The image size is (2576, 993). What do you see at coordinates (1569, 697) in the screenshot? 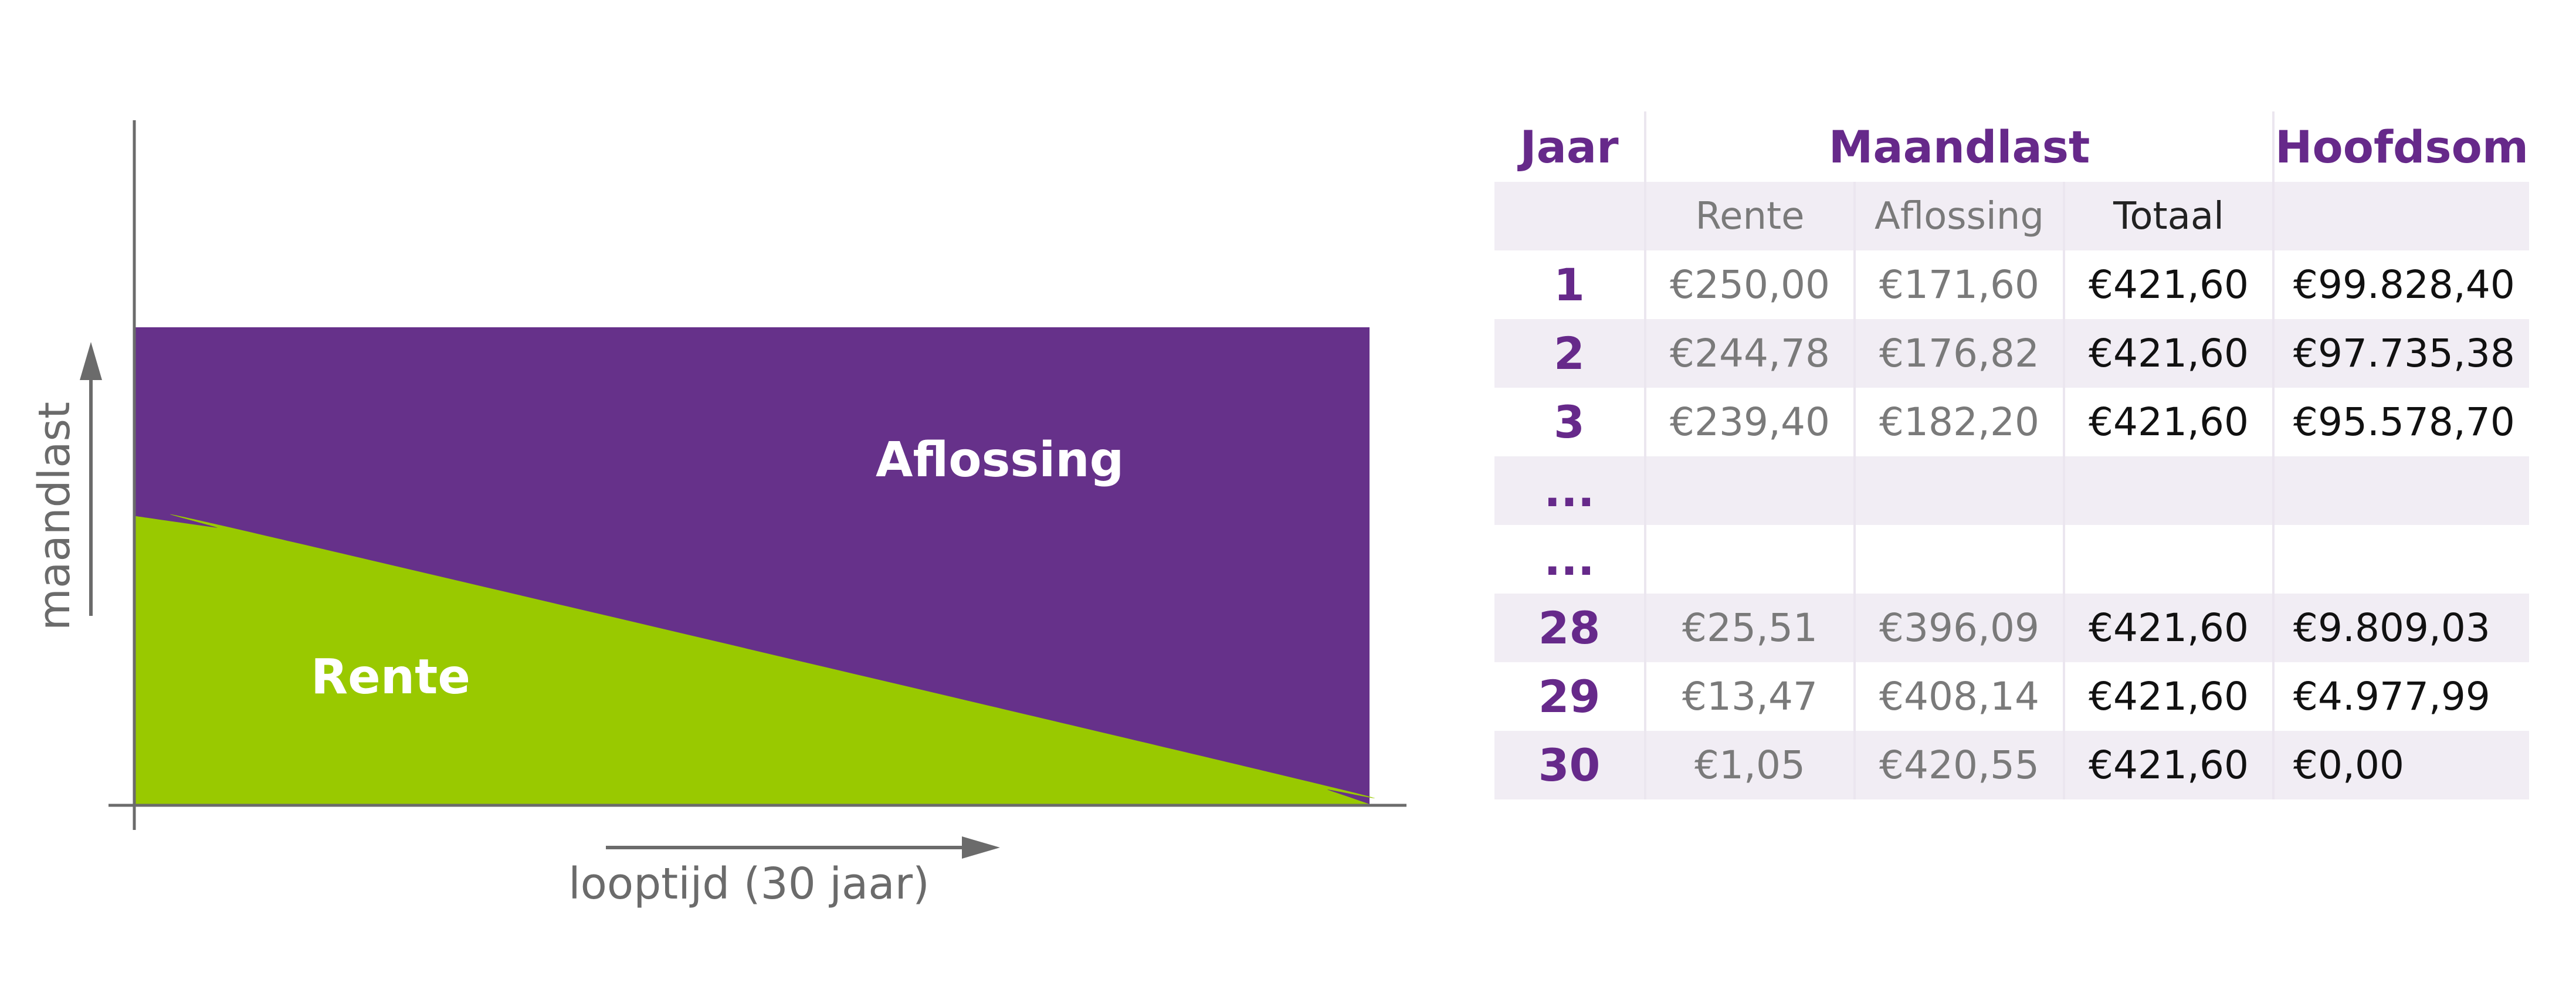
I see `year-cell: 29` at bounding box center [1569, 697].